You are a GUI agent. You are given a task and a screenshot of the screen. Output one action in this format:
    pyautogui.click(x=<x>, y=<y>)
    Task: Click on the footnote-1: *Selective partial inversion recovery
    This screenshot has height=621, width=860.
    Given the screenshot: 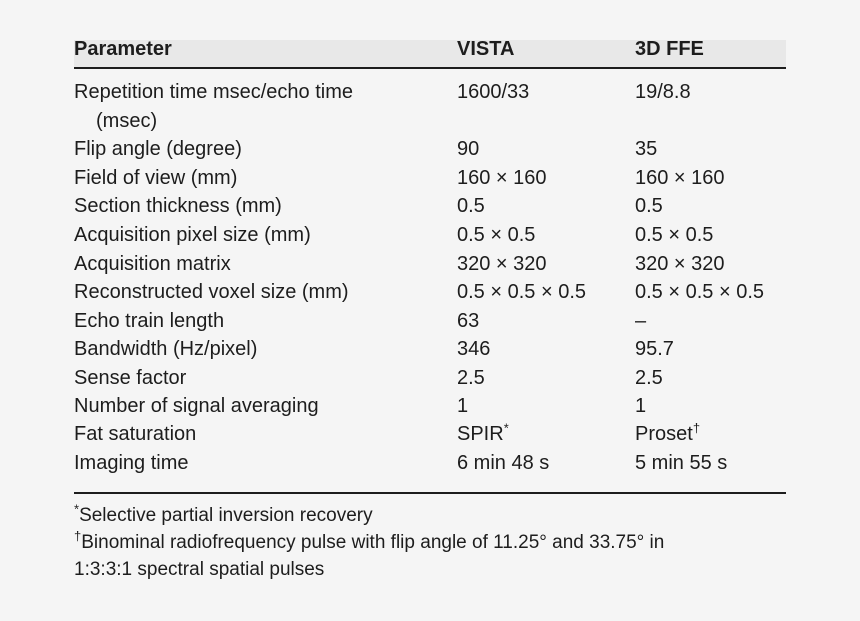 What is the action you would take?
    pyautogui.click(x=223, y=514)
    